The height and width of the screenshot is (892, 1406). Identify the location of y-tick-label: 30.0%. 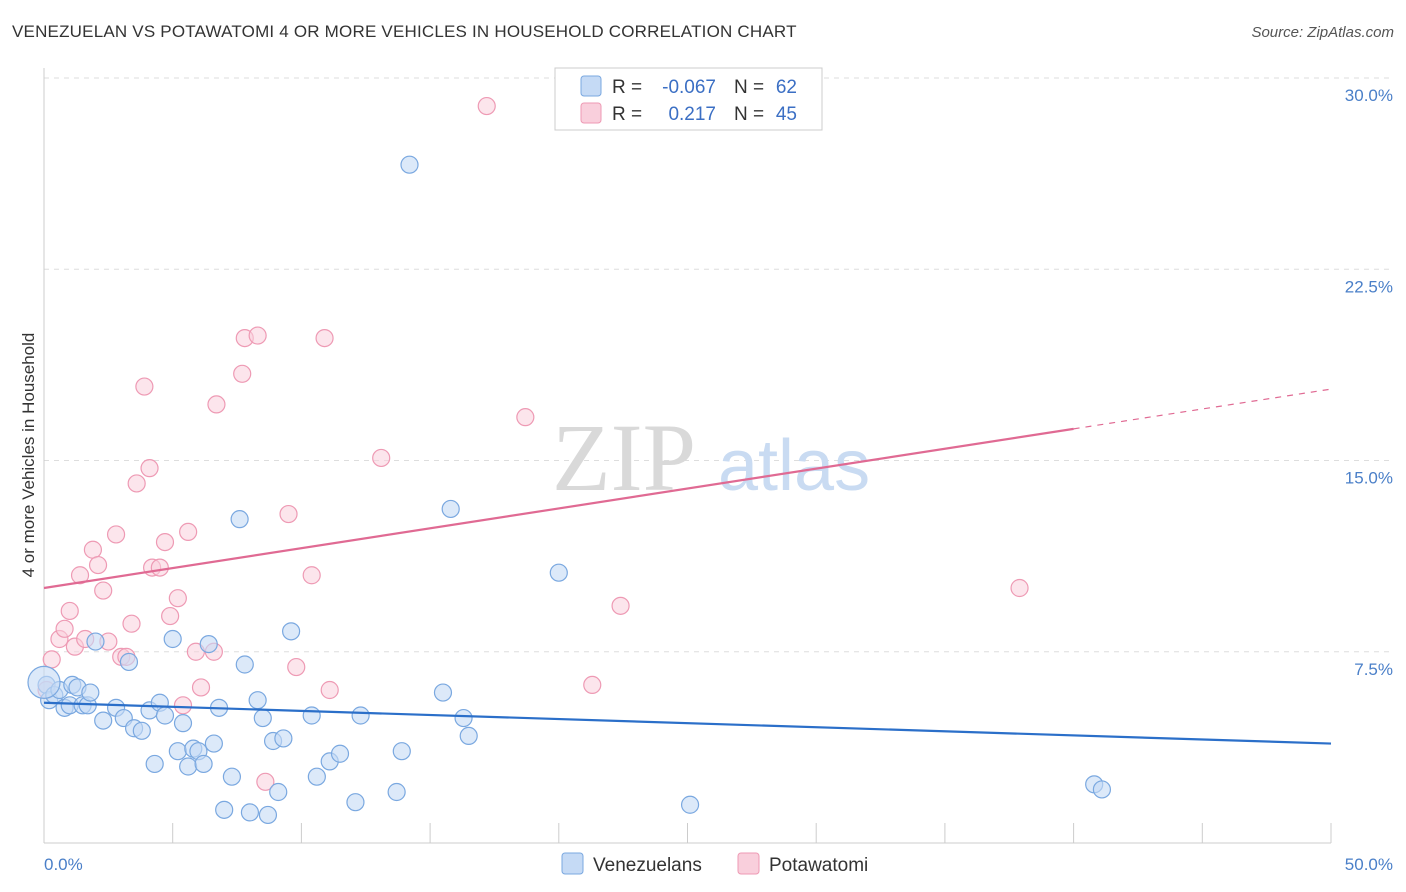
(1369, 95).